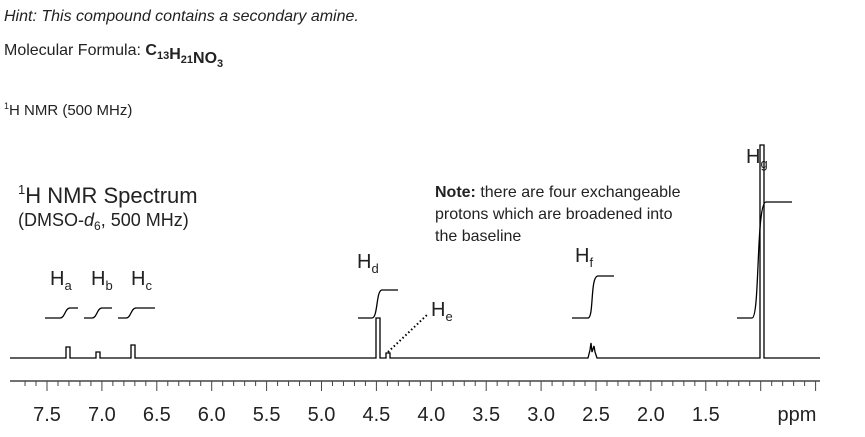  I want to click on italic: d, so click(89, 220).